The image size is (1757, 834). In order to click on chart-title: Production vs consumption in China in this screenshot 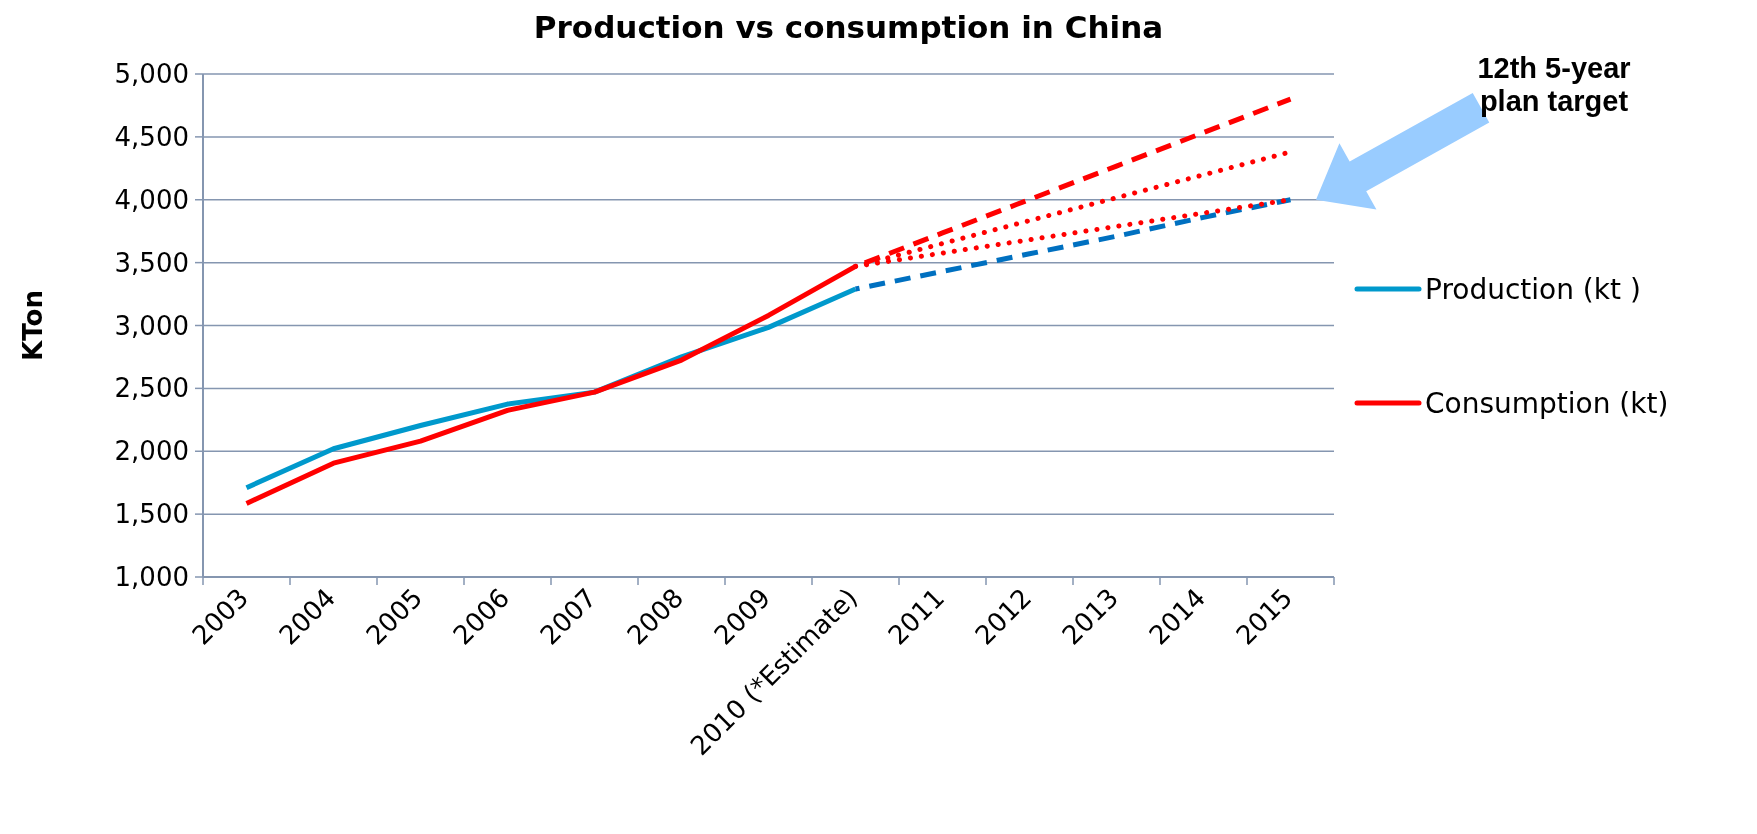, I will do `click(848, 27)`.